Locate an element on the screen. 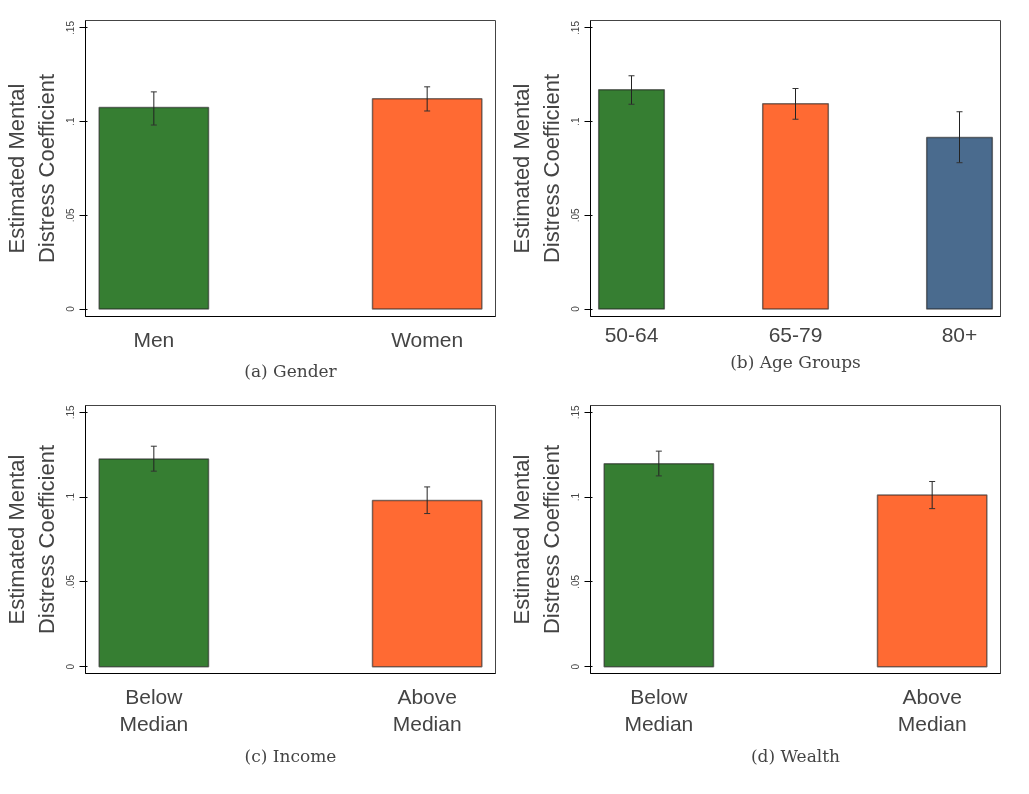  text: (d) Wealth is located at coordinates (795, 755).